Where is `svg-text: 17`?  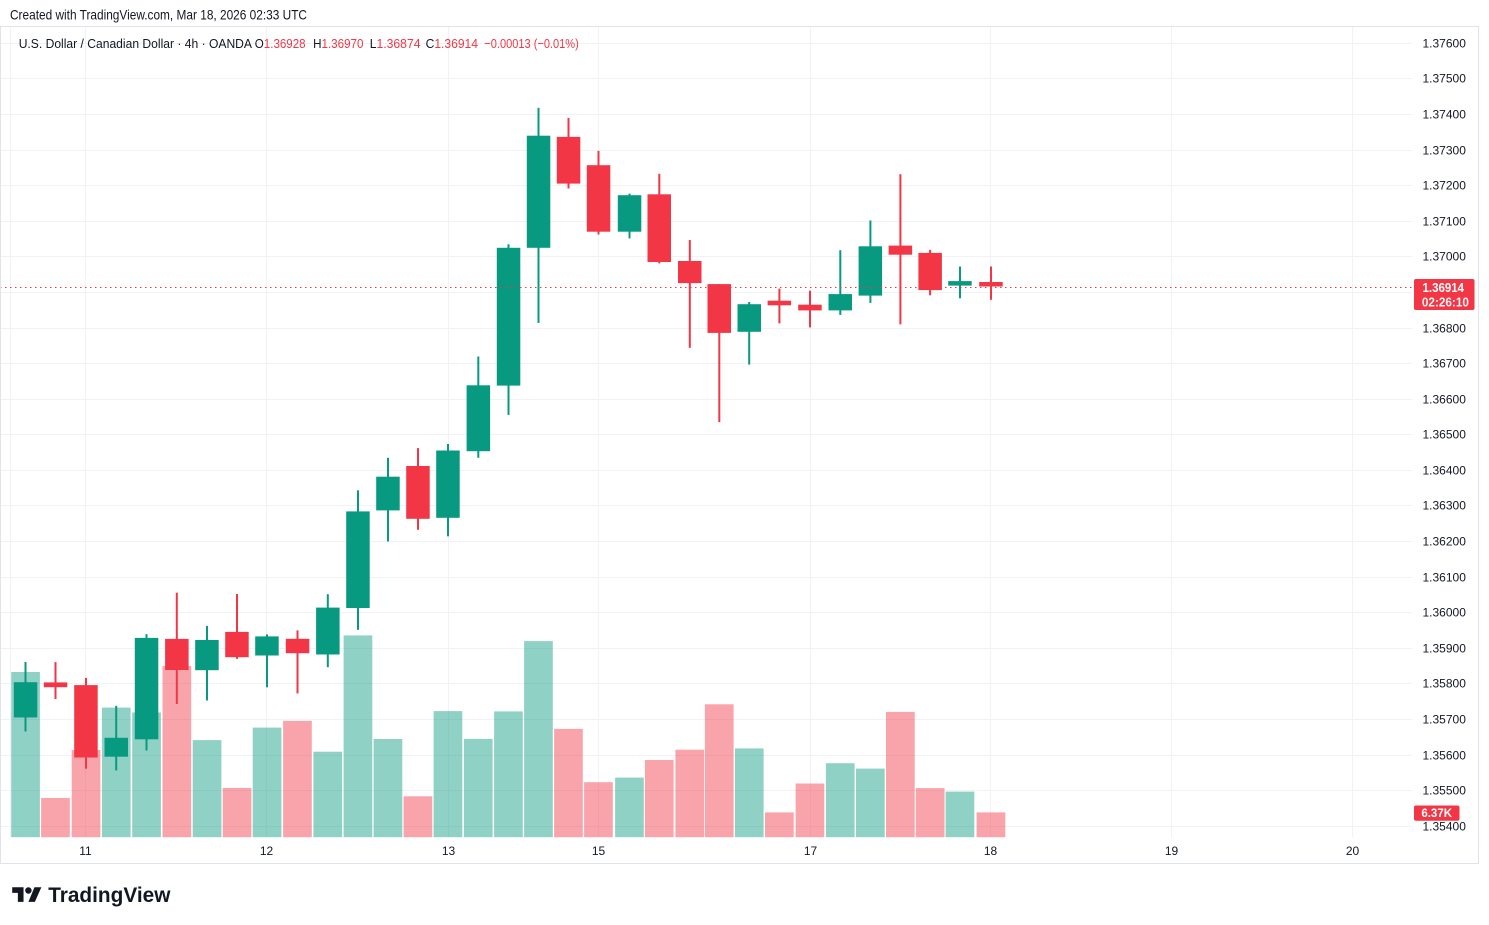
svg-text: 17 is located at coordinates (811, 851).